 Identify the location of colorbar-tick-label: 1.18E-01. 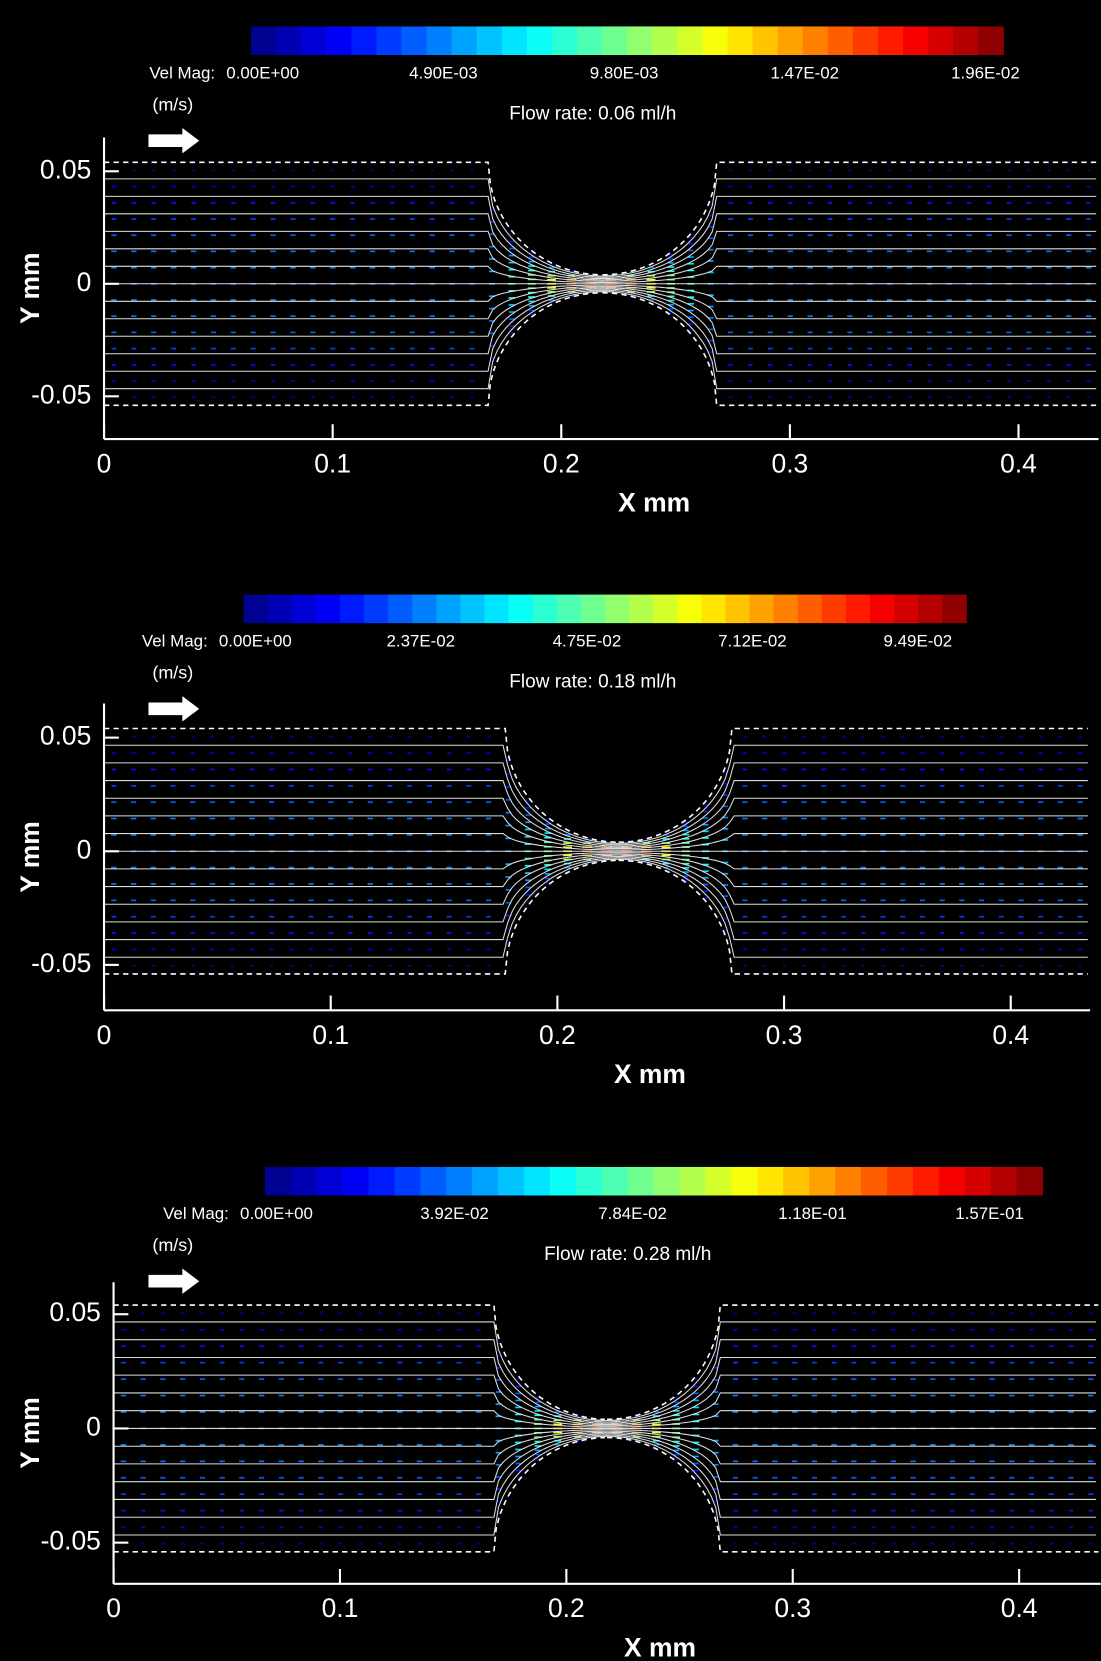
(812, 1213).